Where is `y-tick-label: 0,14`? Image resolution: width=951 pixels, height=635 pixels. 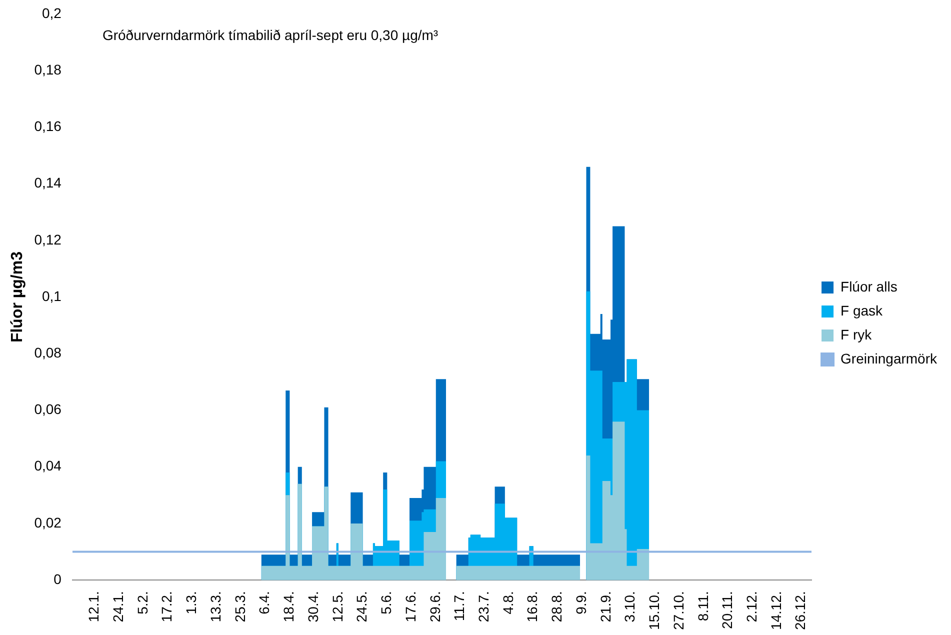
y-tick-label: 0,14 is located at coordinates (48, 182).